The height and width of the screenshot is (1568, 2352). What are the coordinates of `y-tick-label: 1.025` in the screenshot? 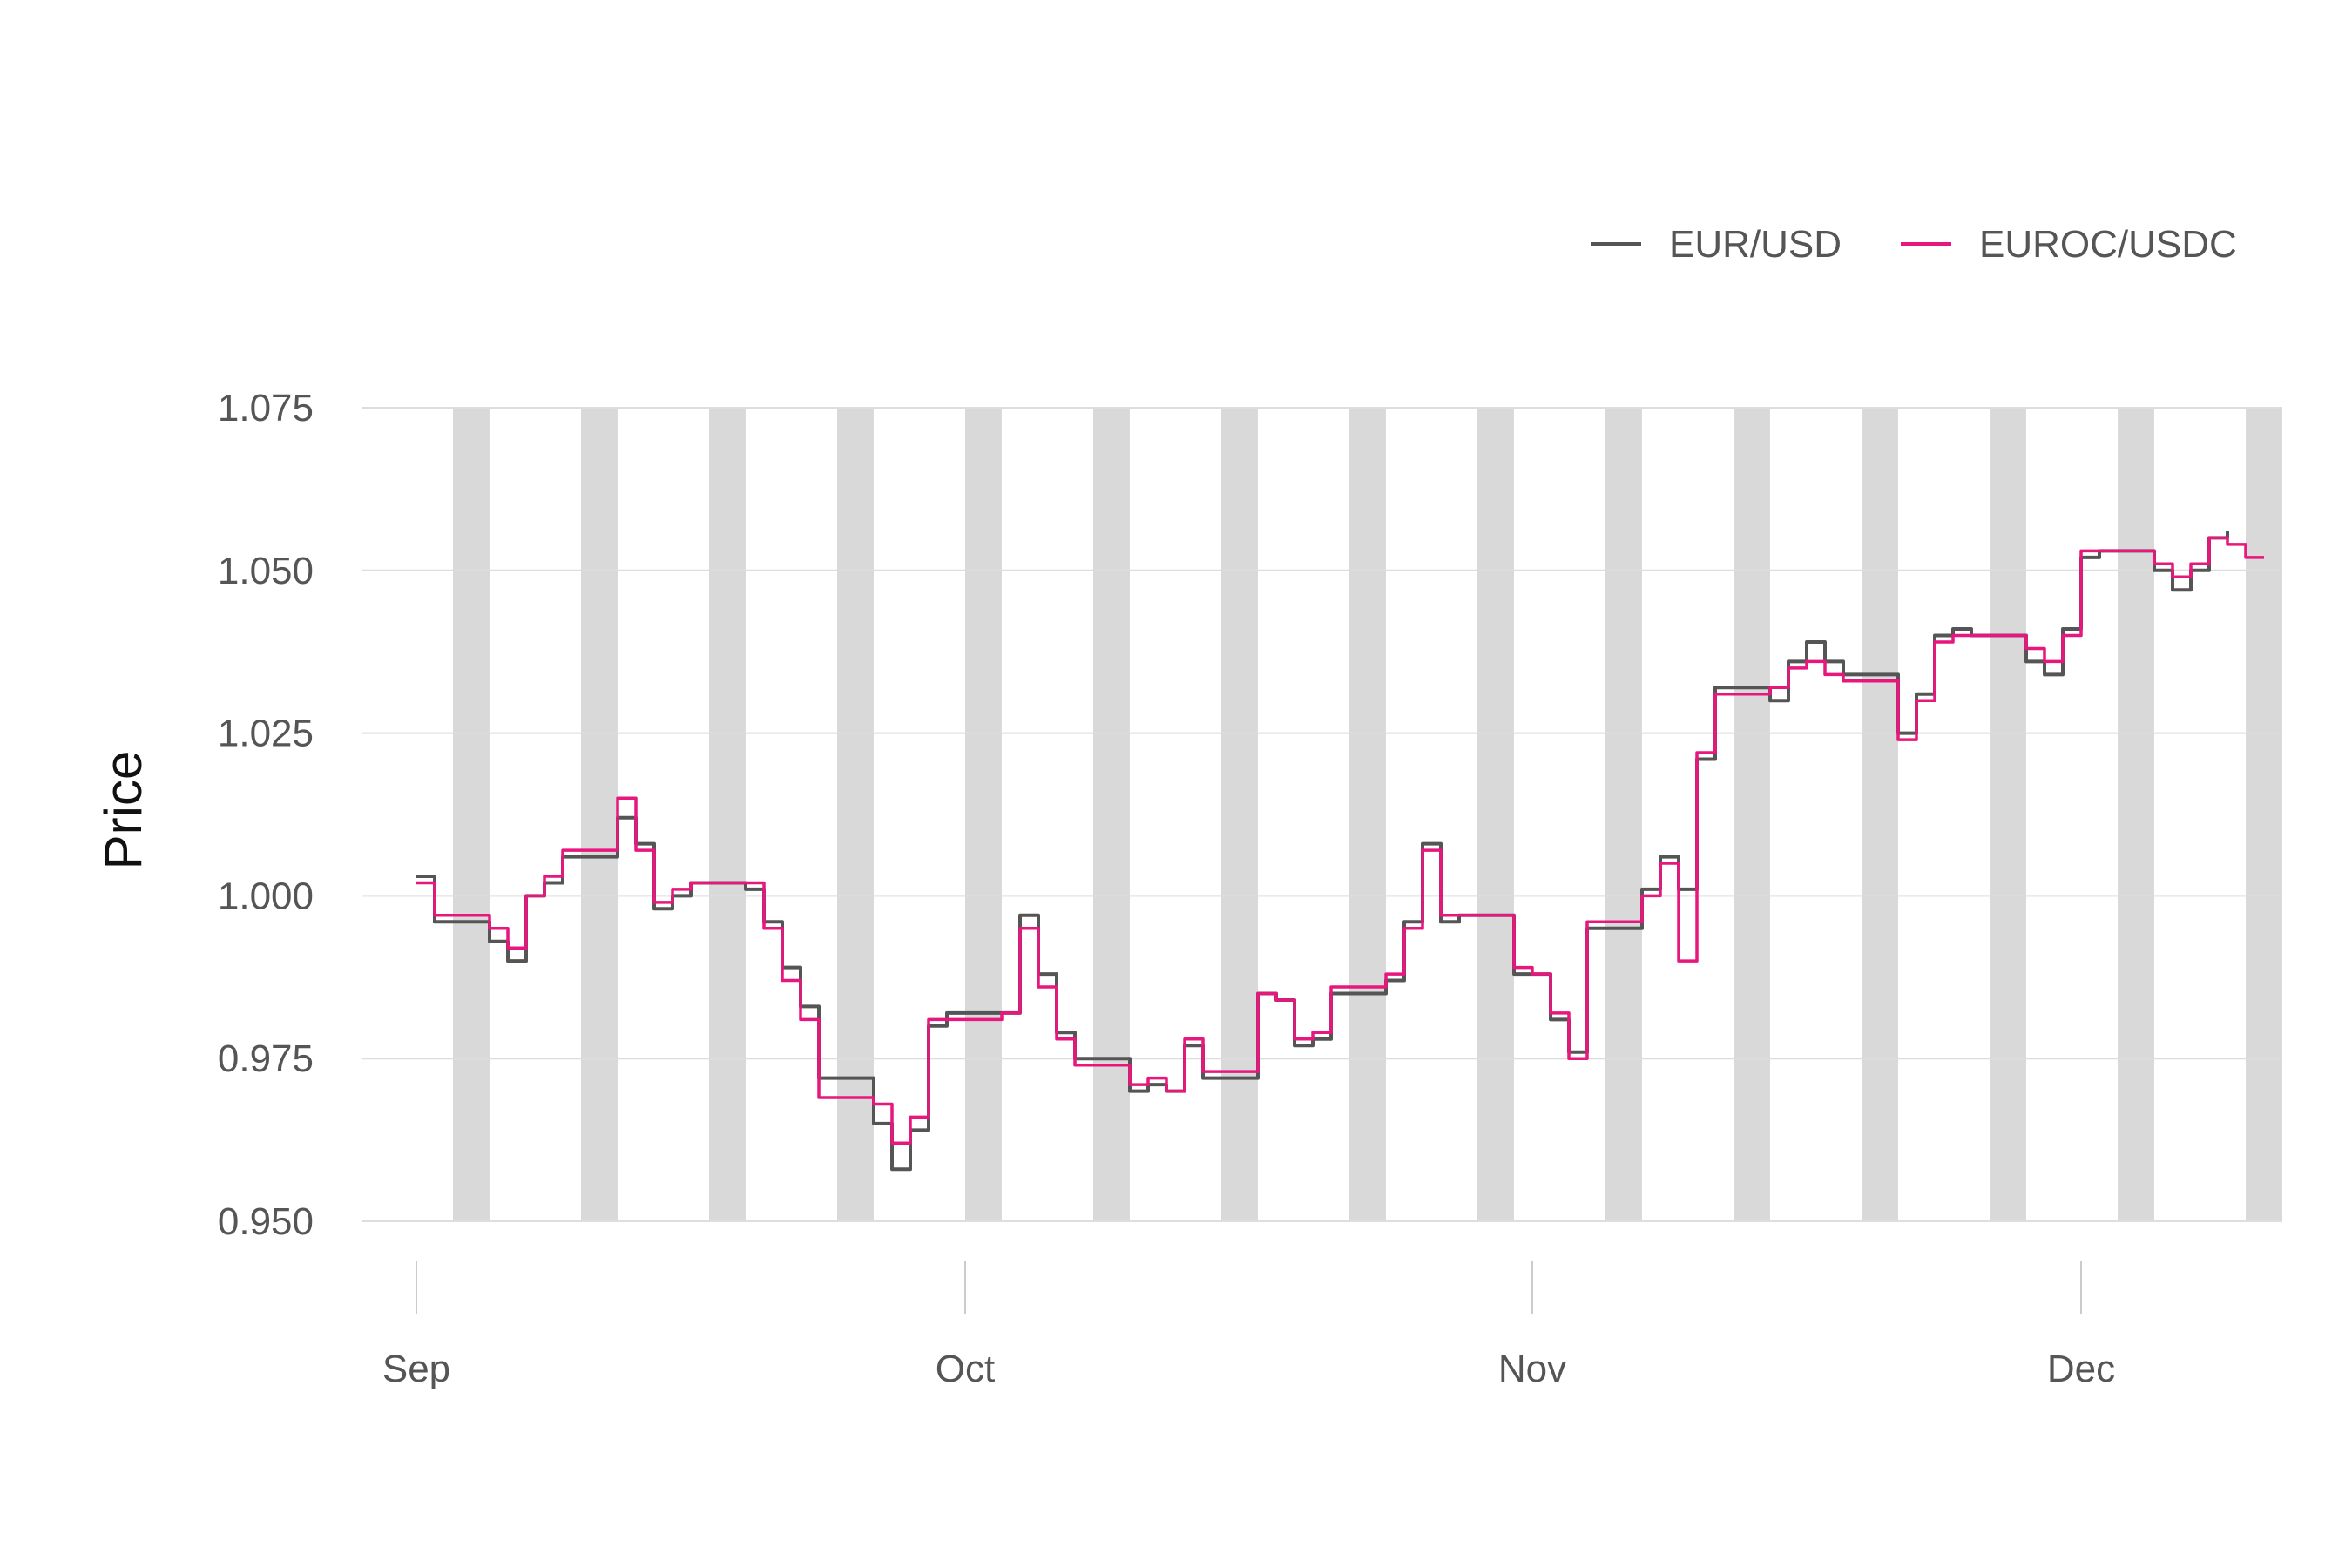 It's located at (266, 734).